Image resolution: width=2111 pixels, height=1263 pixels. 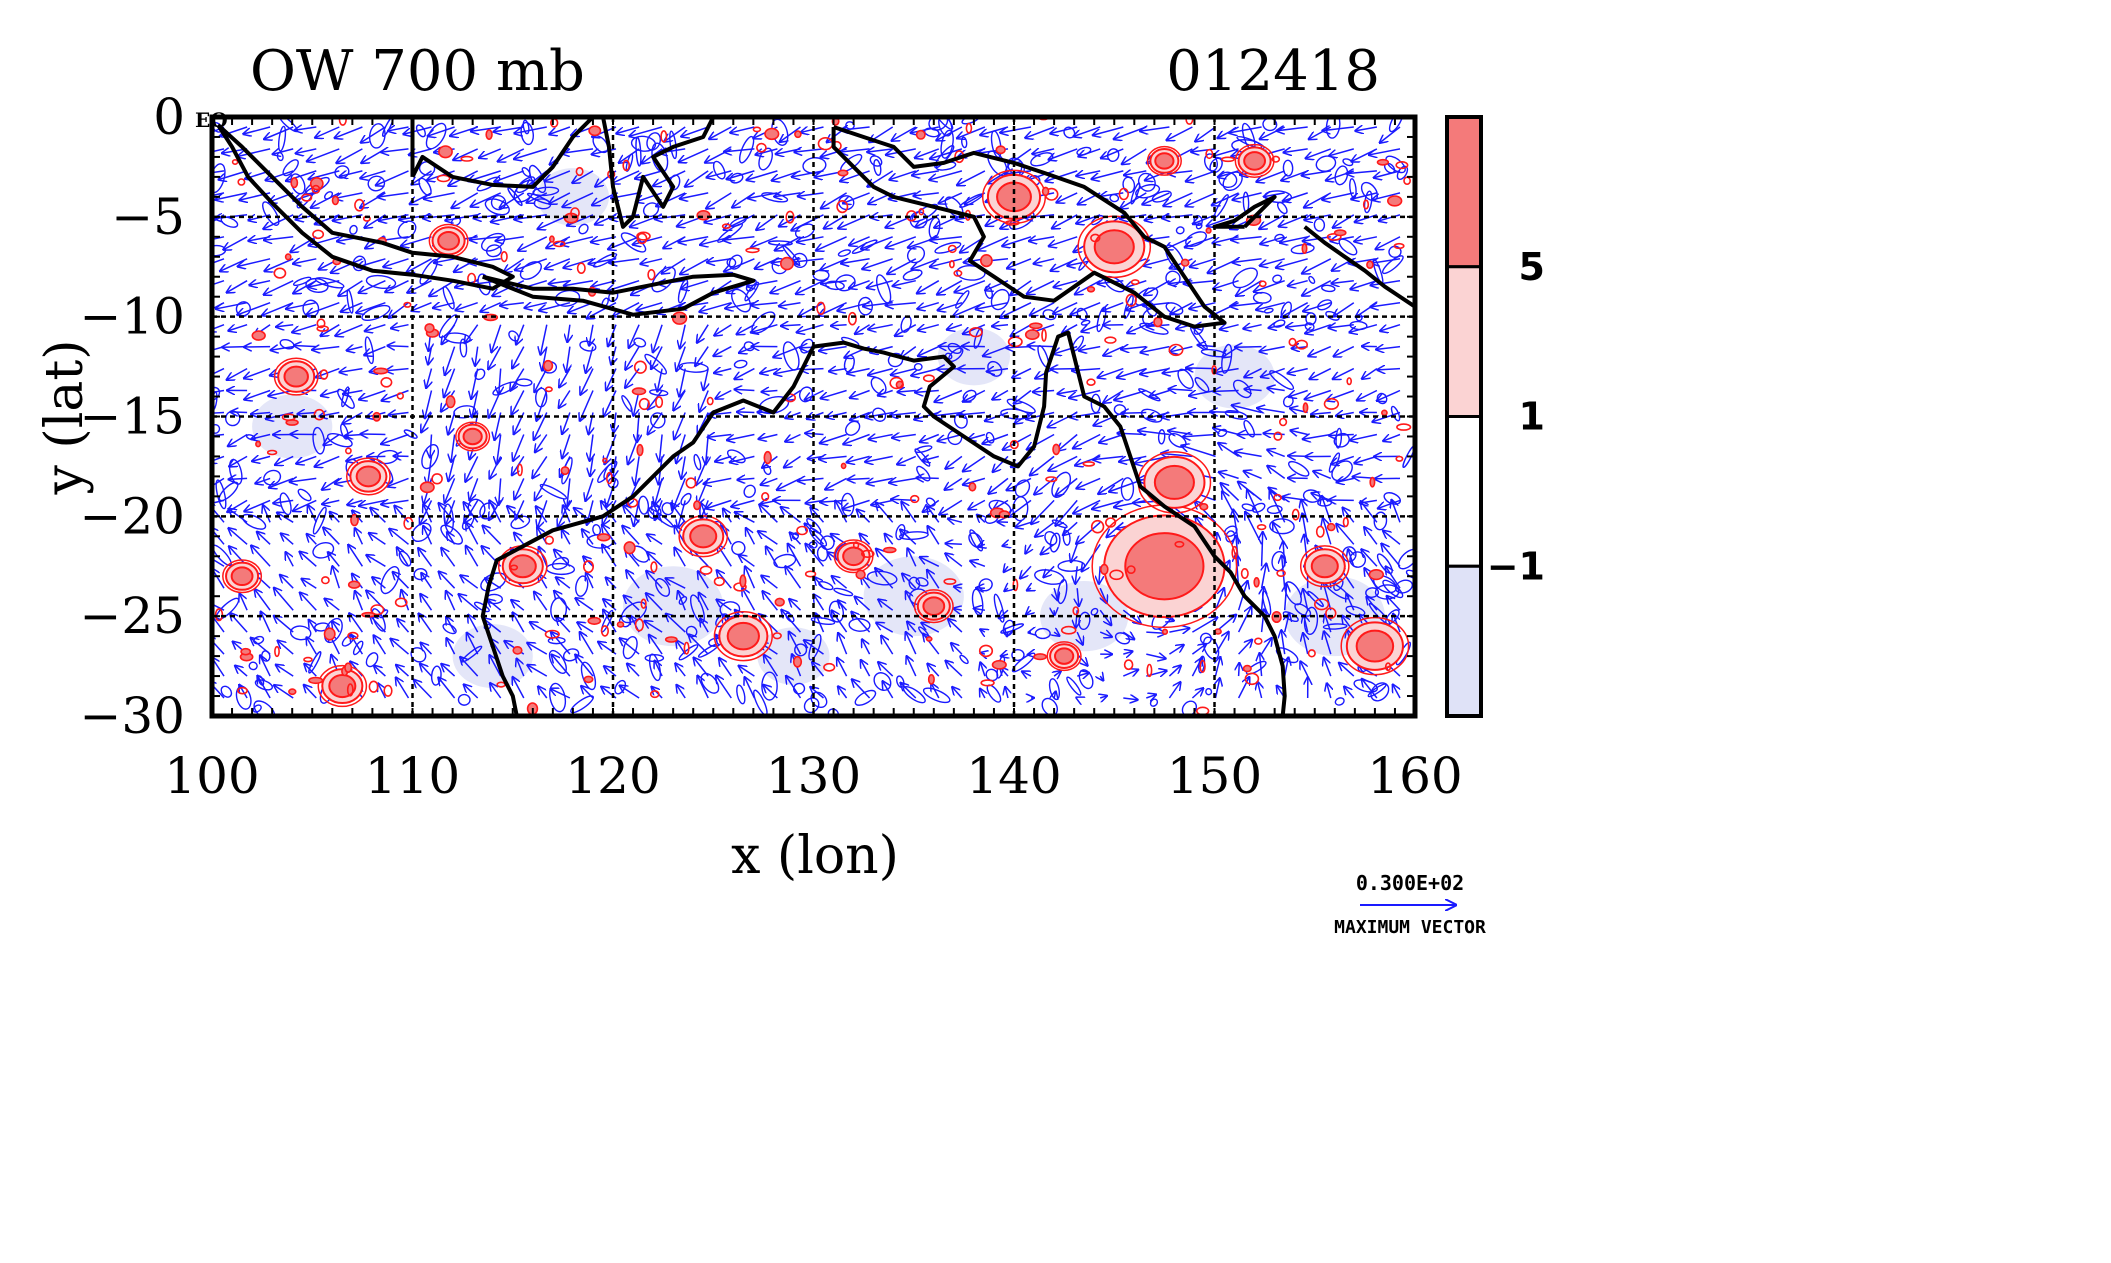 What do you see at coordinates (1464, 341) in the screenshot?
I see `colorbar-segment` at bounding box center [1464, 341].